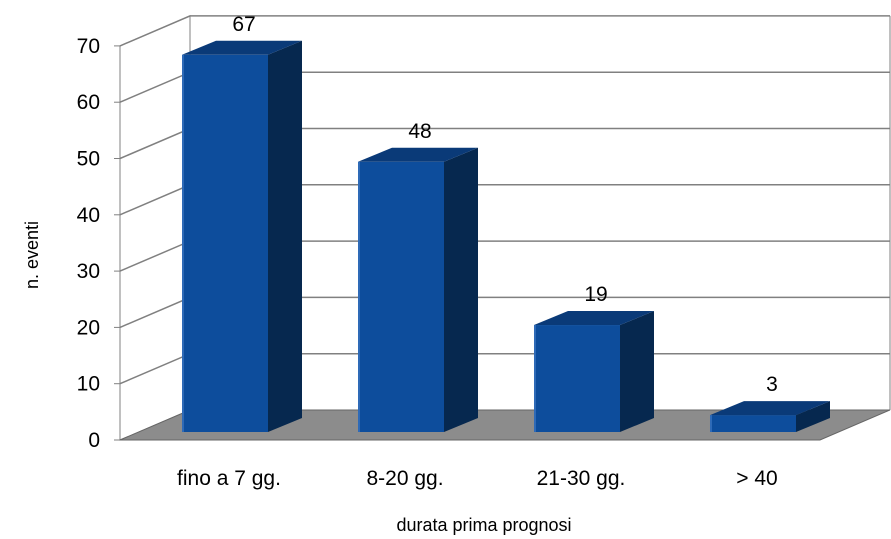 The image size is (891, 539). Describe the element at coordinates (243, 24) in the screenshot. I see `data-label: 67` at that location.